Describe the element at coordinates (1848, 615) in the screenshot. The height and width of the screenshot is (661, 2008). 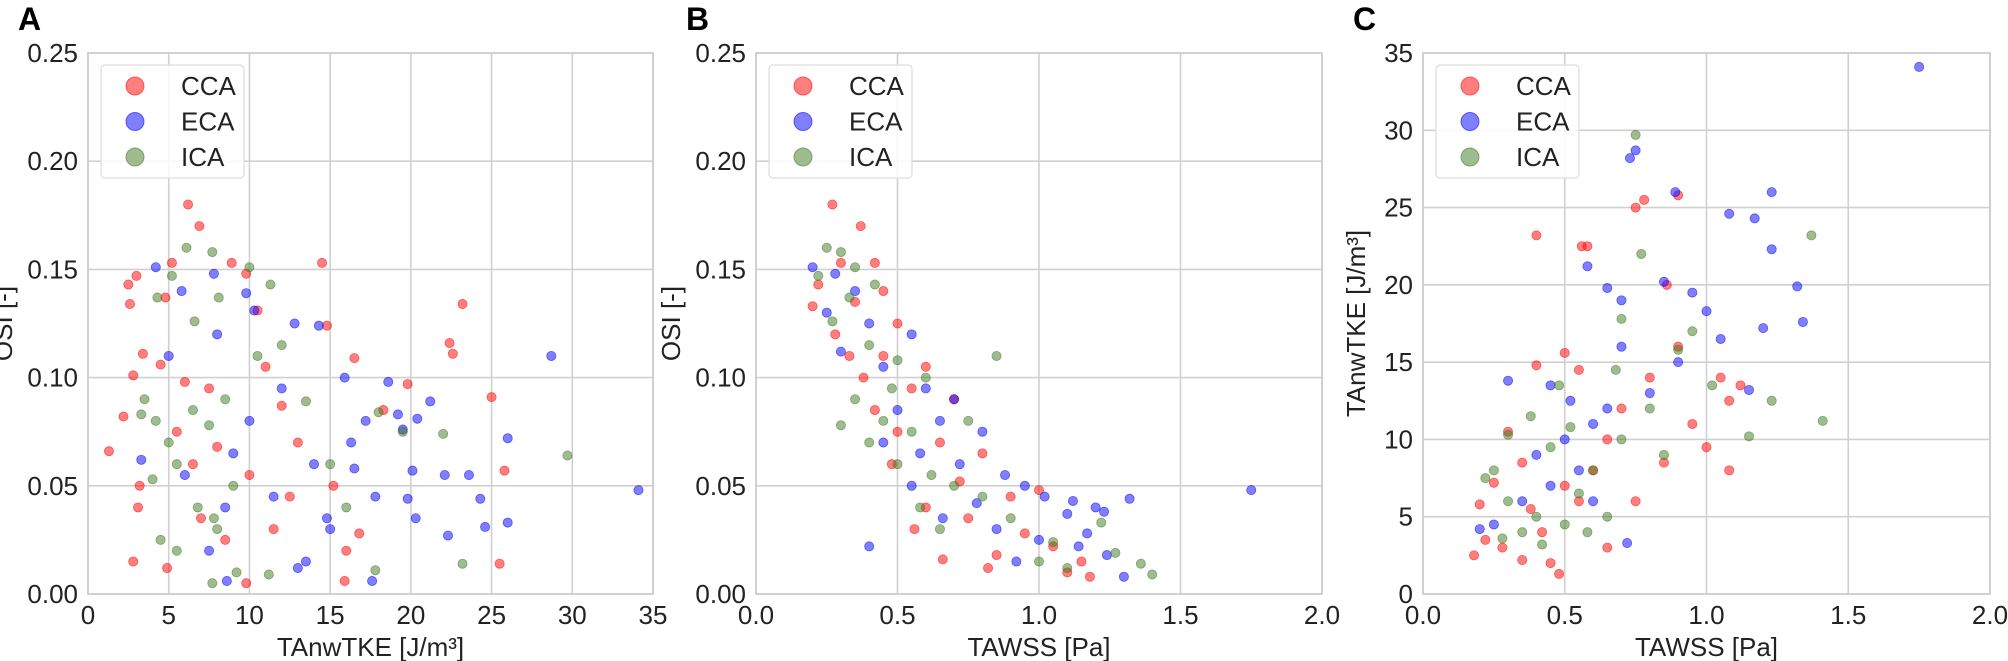
I see `x-tick-label: 1.5` at that location.